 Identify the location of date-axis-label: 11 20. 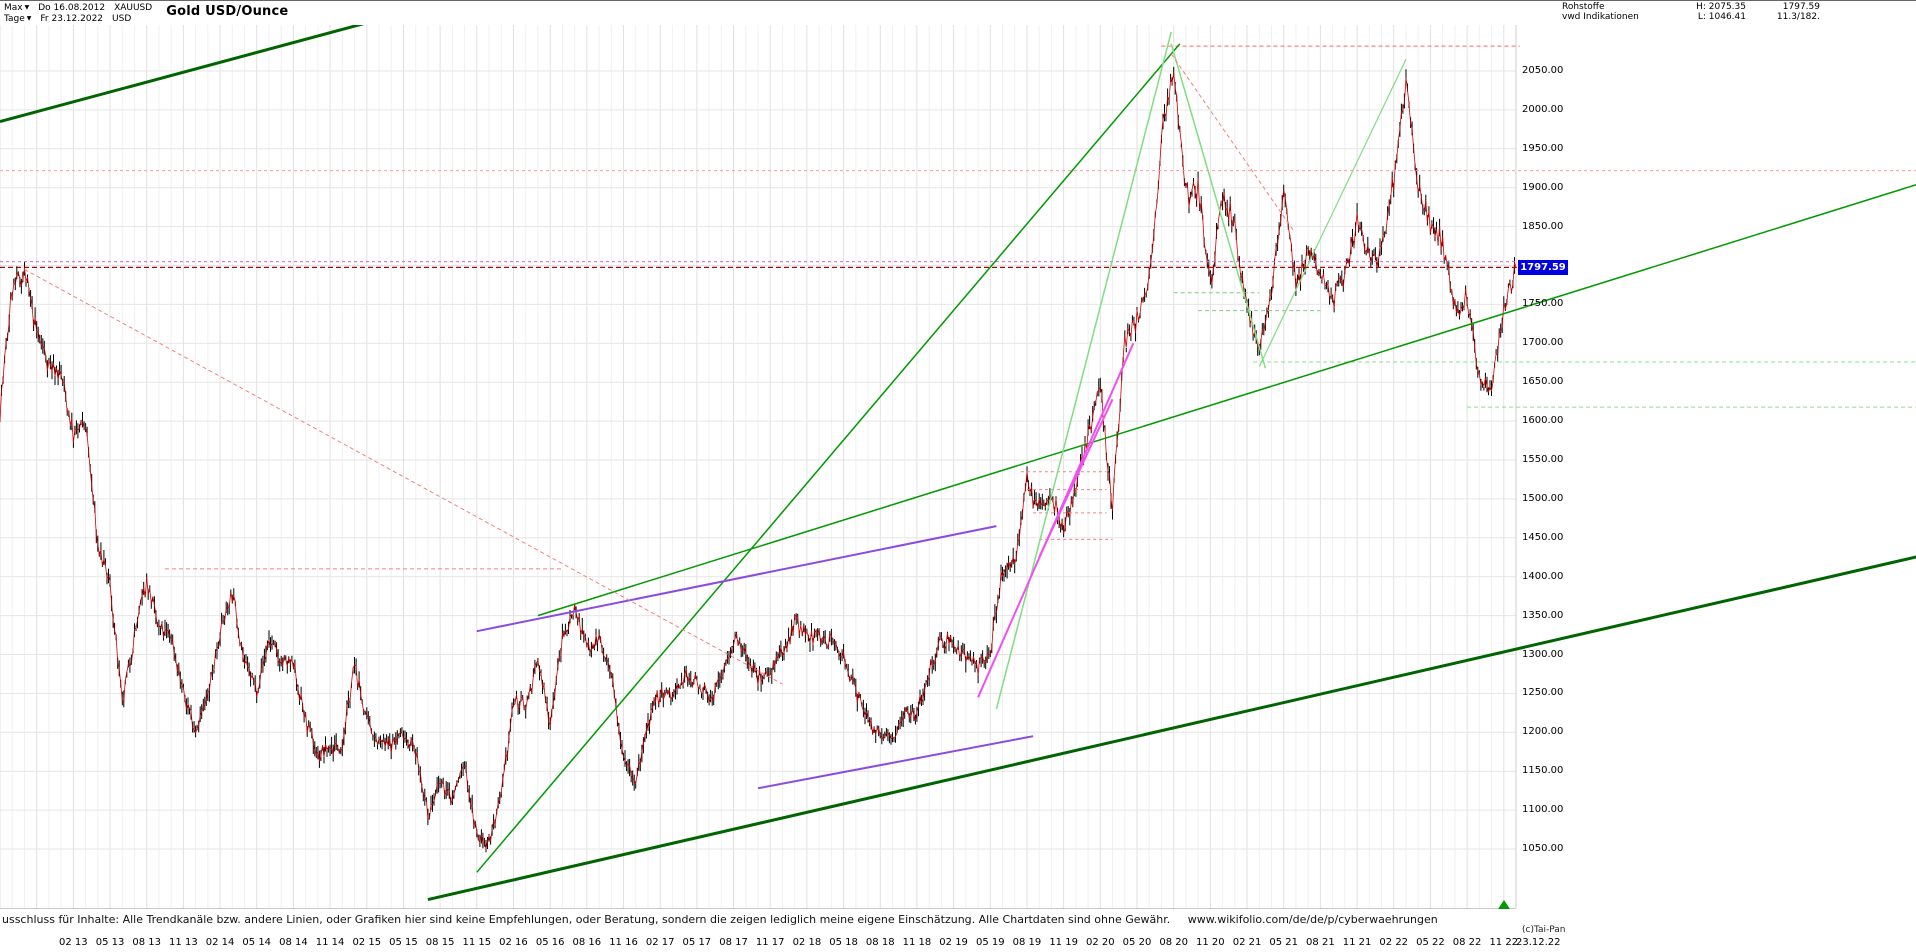
(1210, 942).